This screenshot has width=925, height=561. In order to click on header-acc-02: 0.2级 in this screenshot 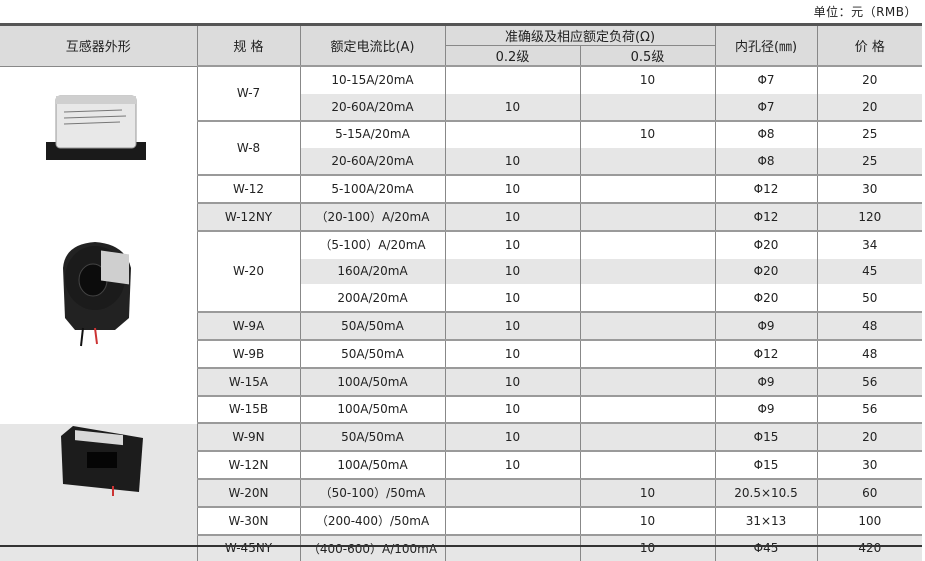, I will do `click(512, 56)`.